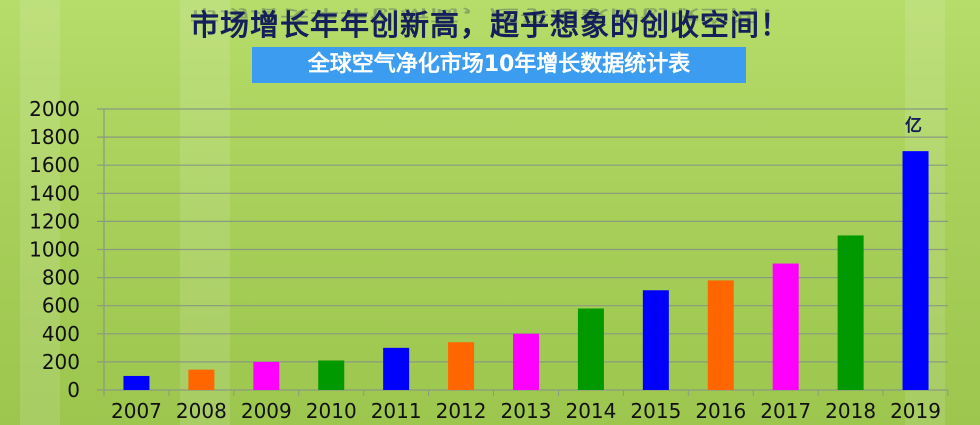  What do you see at coordinates (655, 411) in the screenshot?
I see `x-tick-label: 2015` at bounding box center [655, 411].